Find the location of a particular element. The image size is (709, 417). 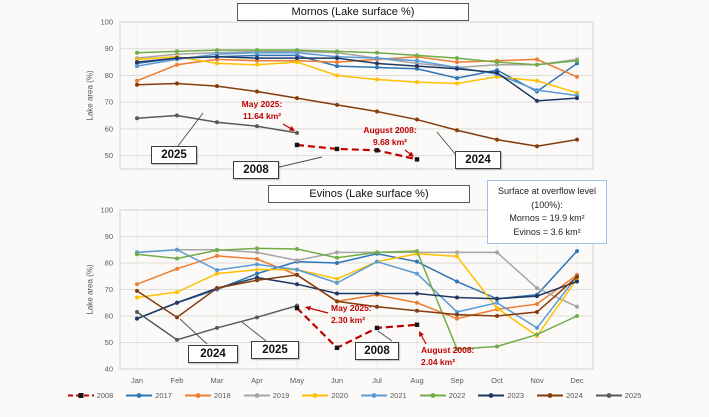

legend-marker-2023 is located at coordinates (491, 395).